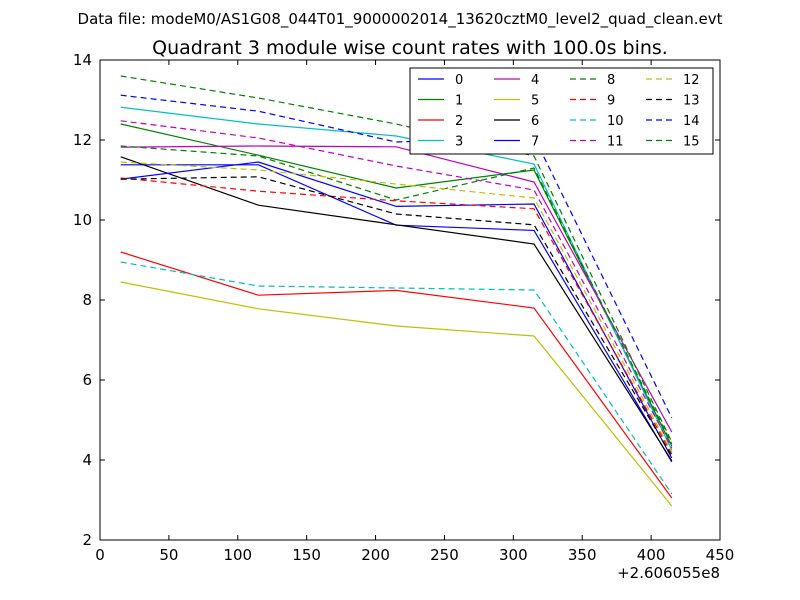 The width and height of the screenshot is (800, 600). What do you see at coordinates (82, 220) in the screenshot?
I see `y-tick-label: 10` at bounding box center [82, 220].